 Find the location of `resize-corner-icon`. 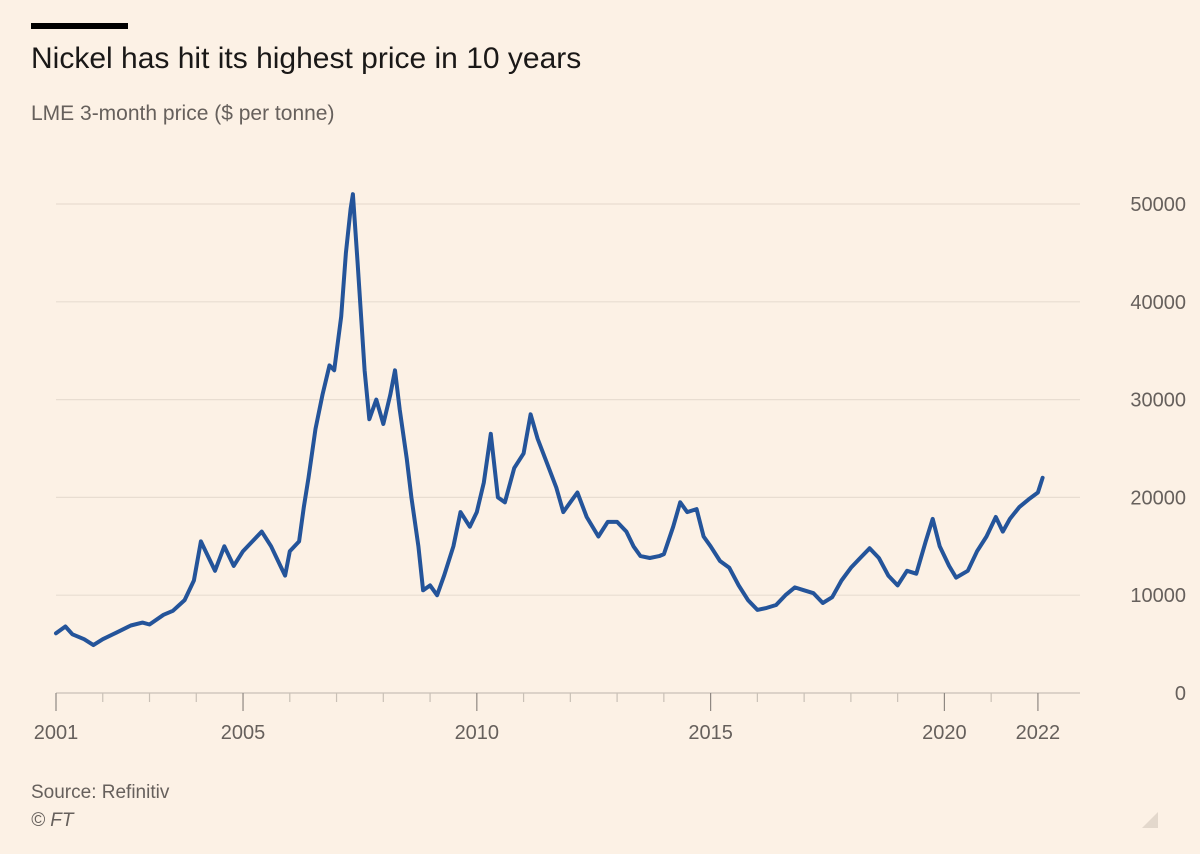

resize-corner-icon is located at coordinates (1150, 820).